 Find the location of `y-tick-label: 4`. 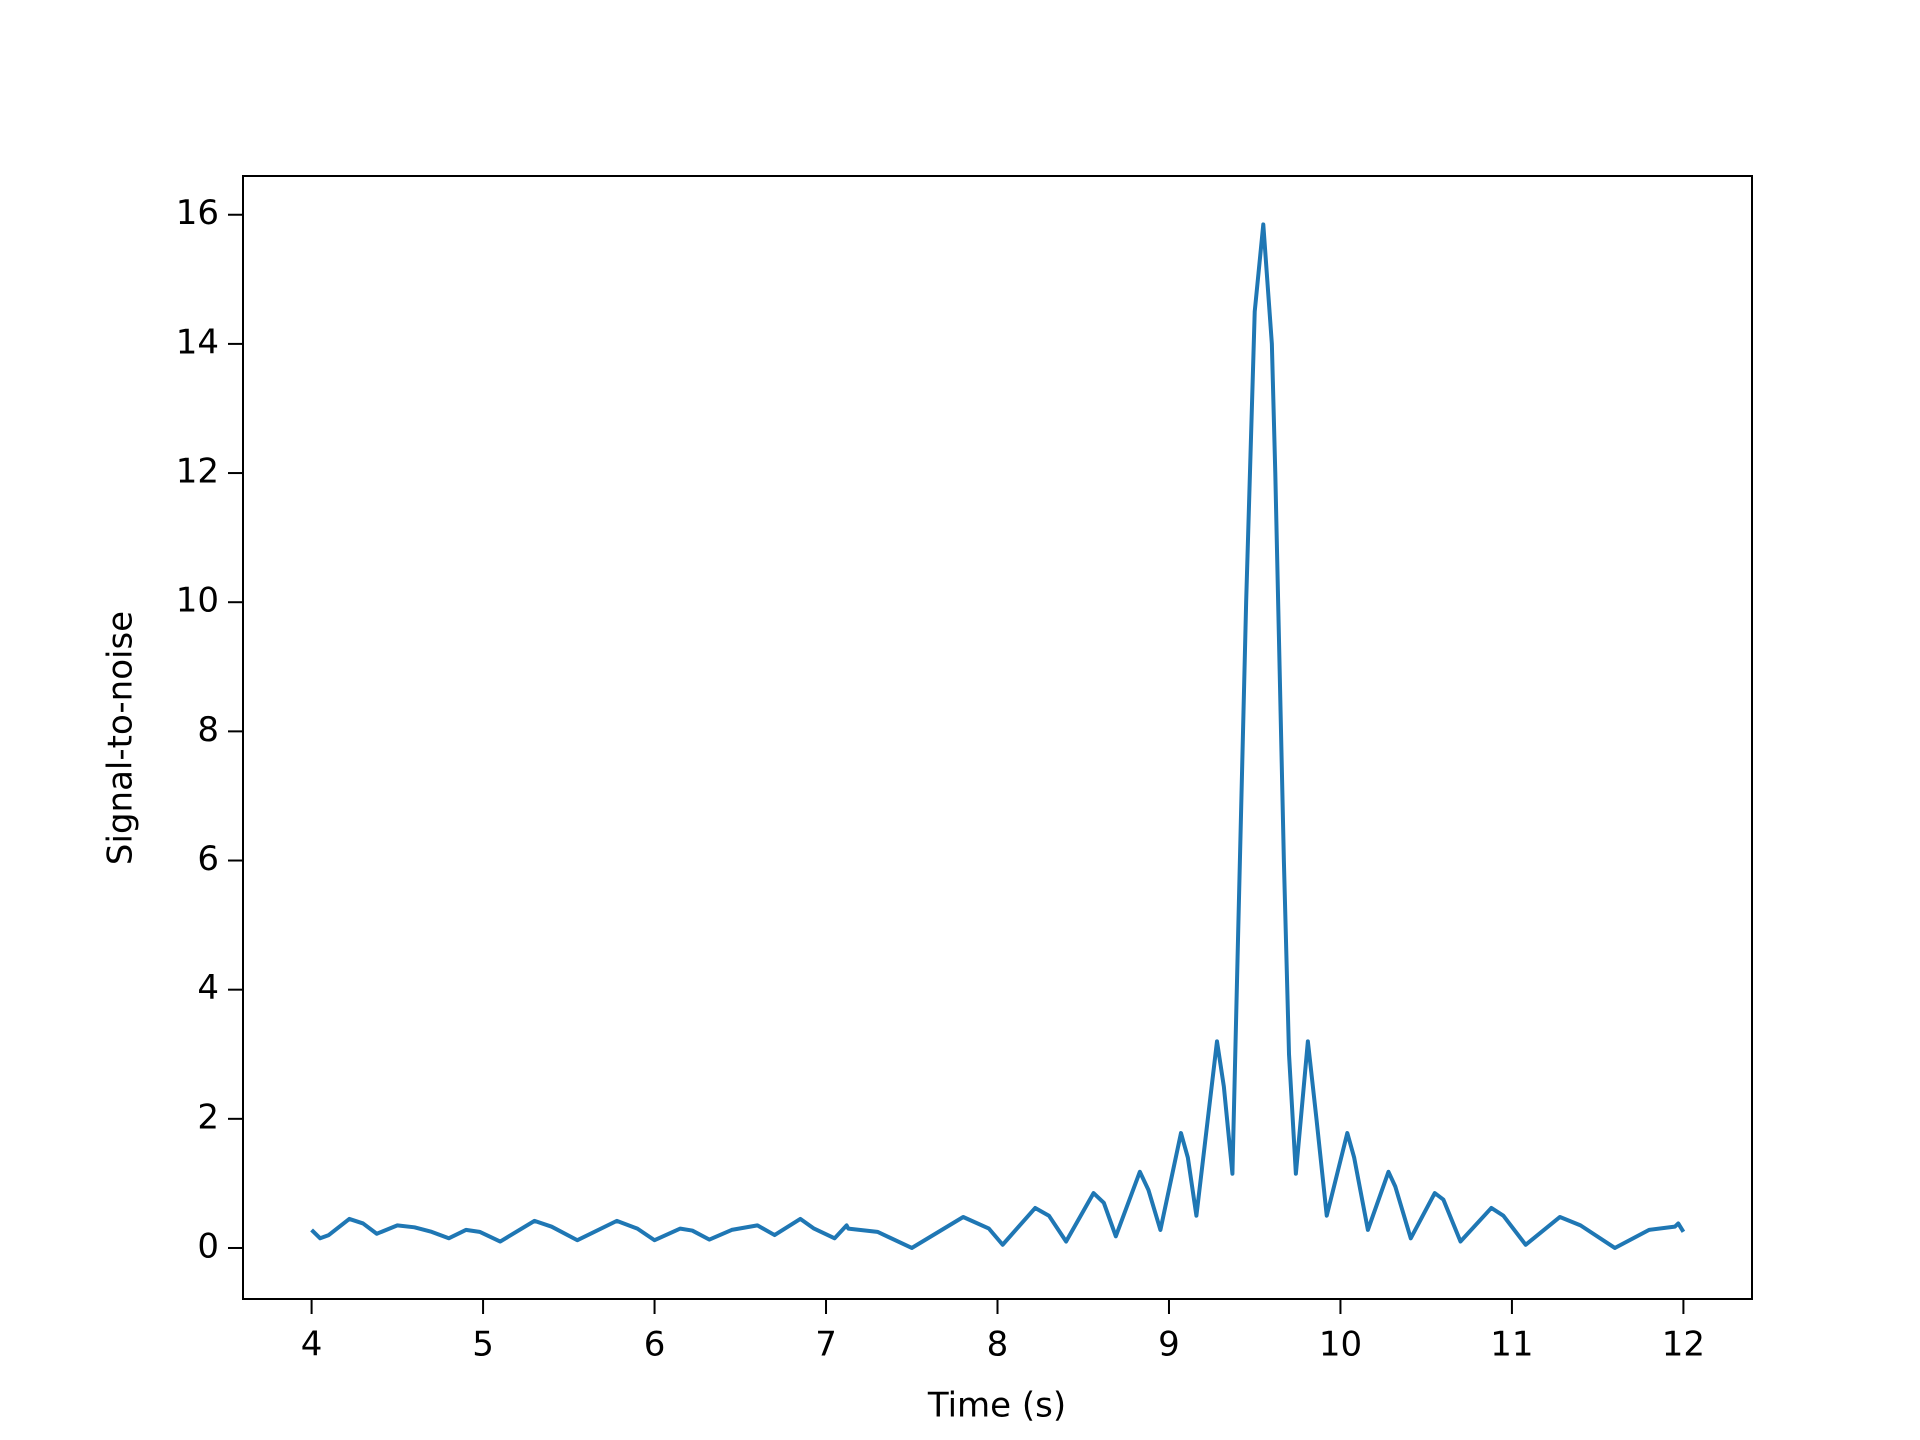

y-tick-label: 4 is located at coordinates (208, 988).